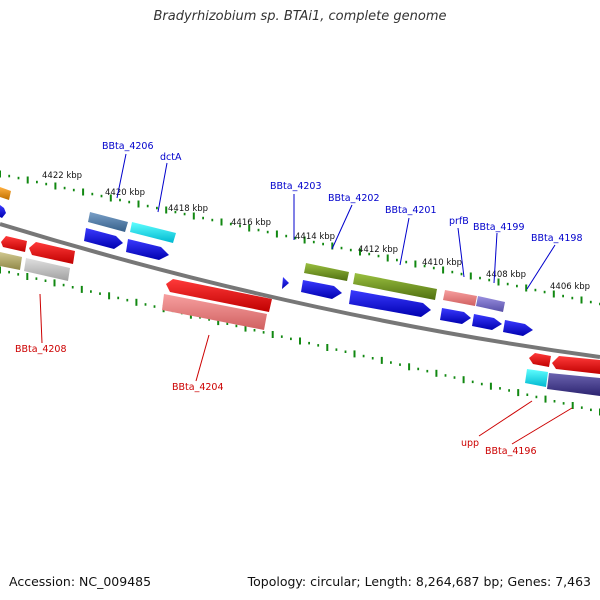 The image size is (600, 600). I want to click on kbp-label: 4408 kbp, so click(506, 275).